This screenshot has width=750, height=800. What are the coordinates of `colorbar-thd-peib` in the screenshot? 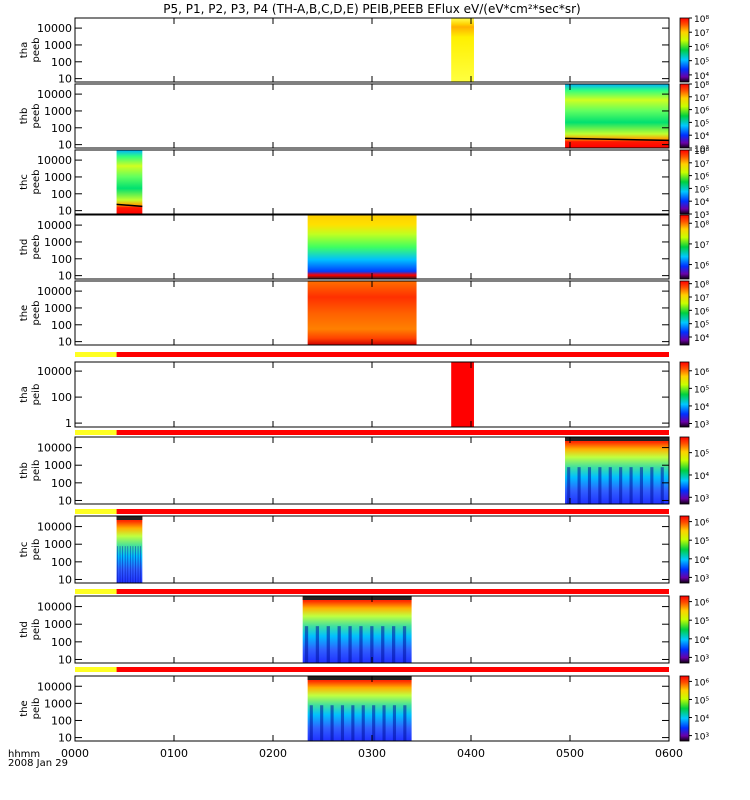 It's located at (684, 629).